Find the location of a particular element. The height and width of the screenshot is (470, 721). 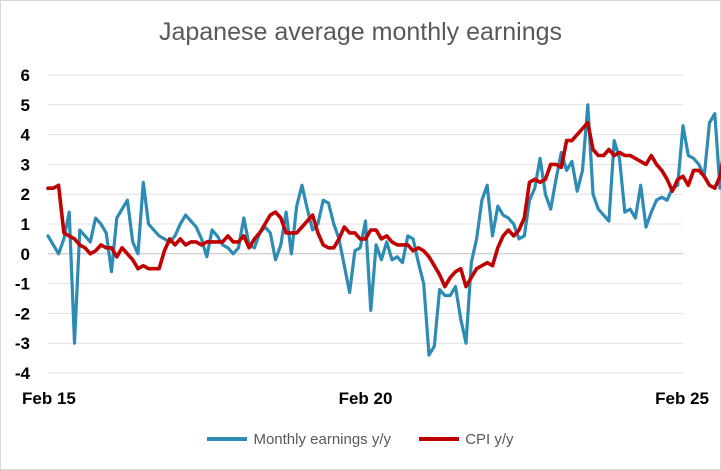

legend-label-earnings: Monthly earnings y/y is located at coordinates (322, 439).